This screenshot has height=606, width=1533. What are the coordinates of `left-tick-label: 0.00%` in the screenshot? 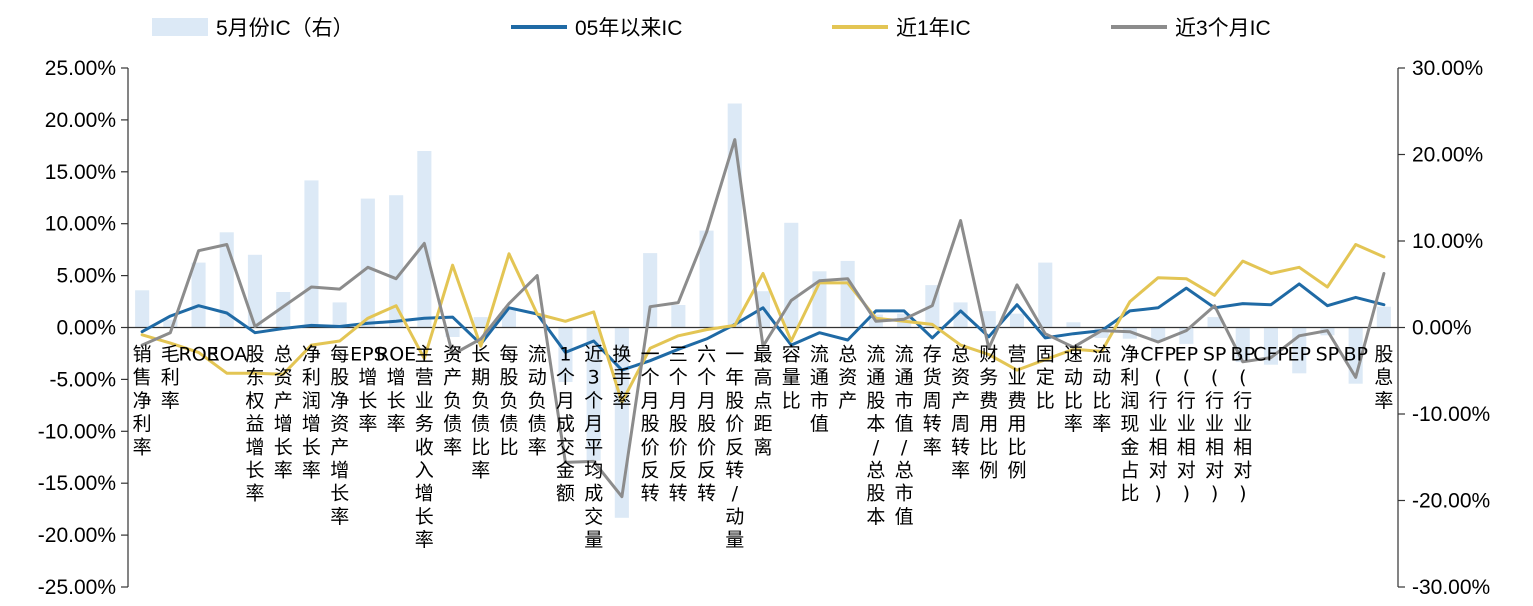 It's located at (86, 328).